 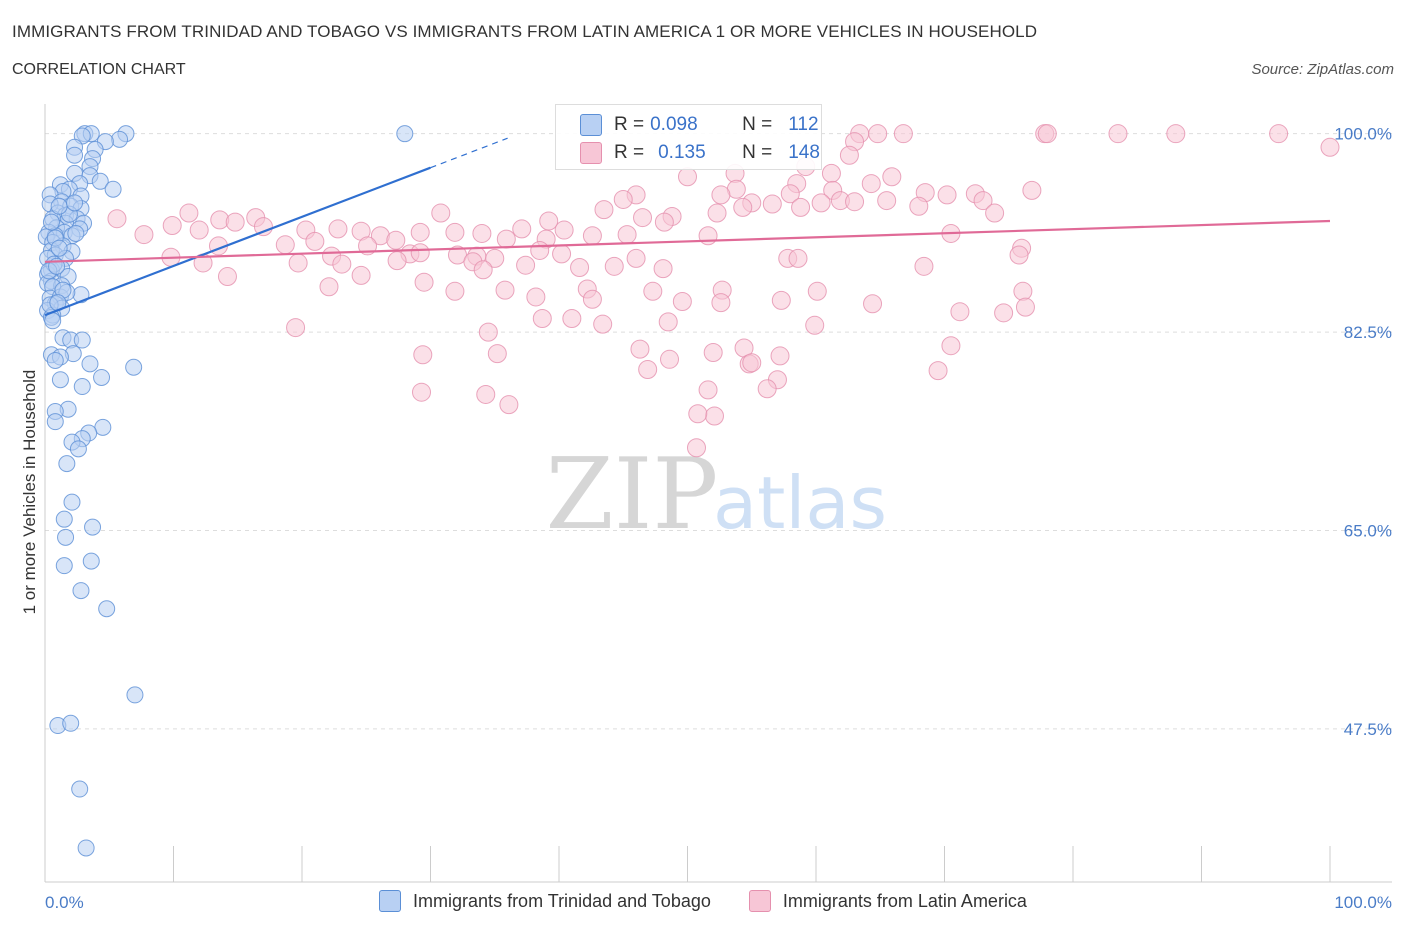 I want to click on stats-row-pink: R = 0.135 N = 148, so click(x=700, y=153).